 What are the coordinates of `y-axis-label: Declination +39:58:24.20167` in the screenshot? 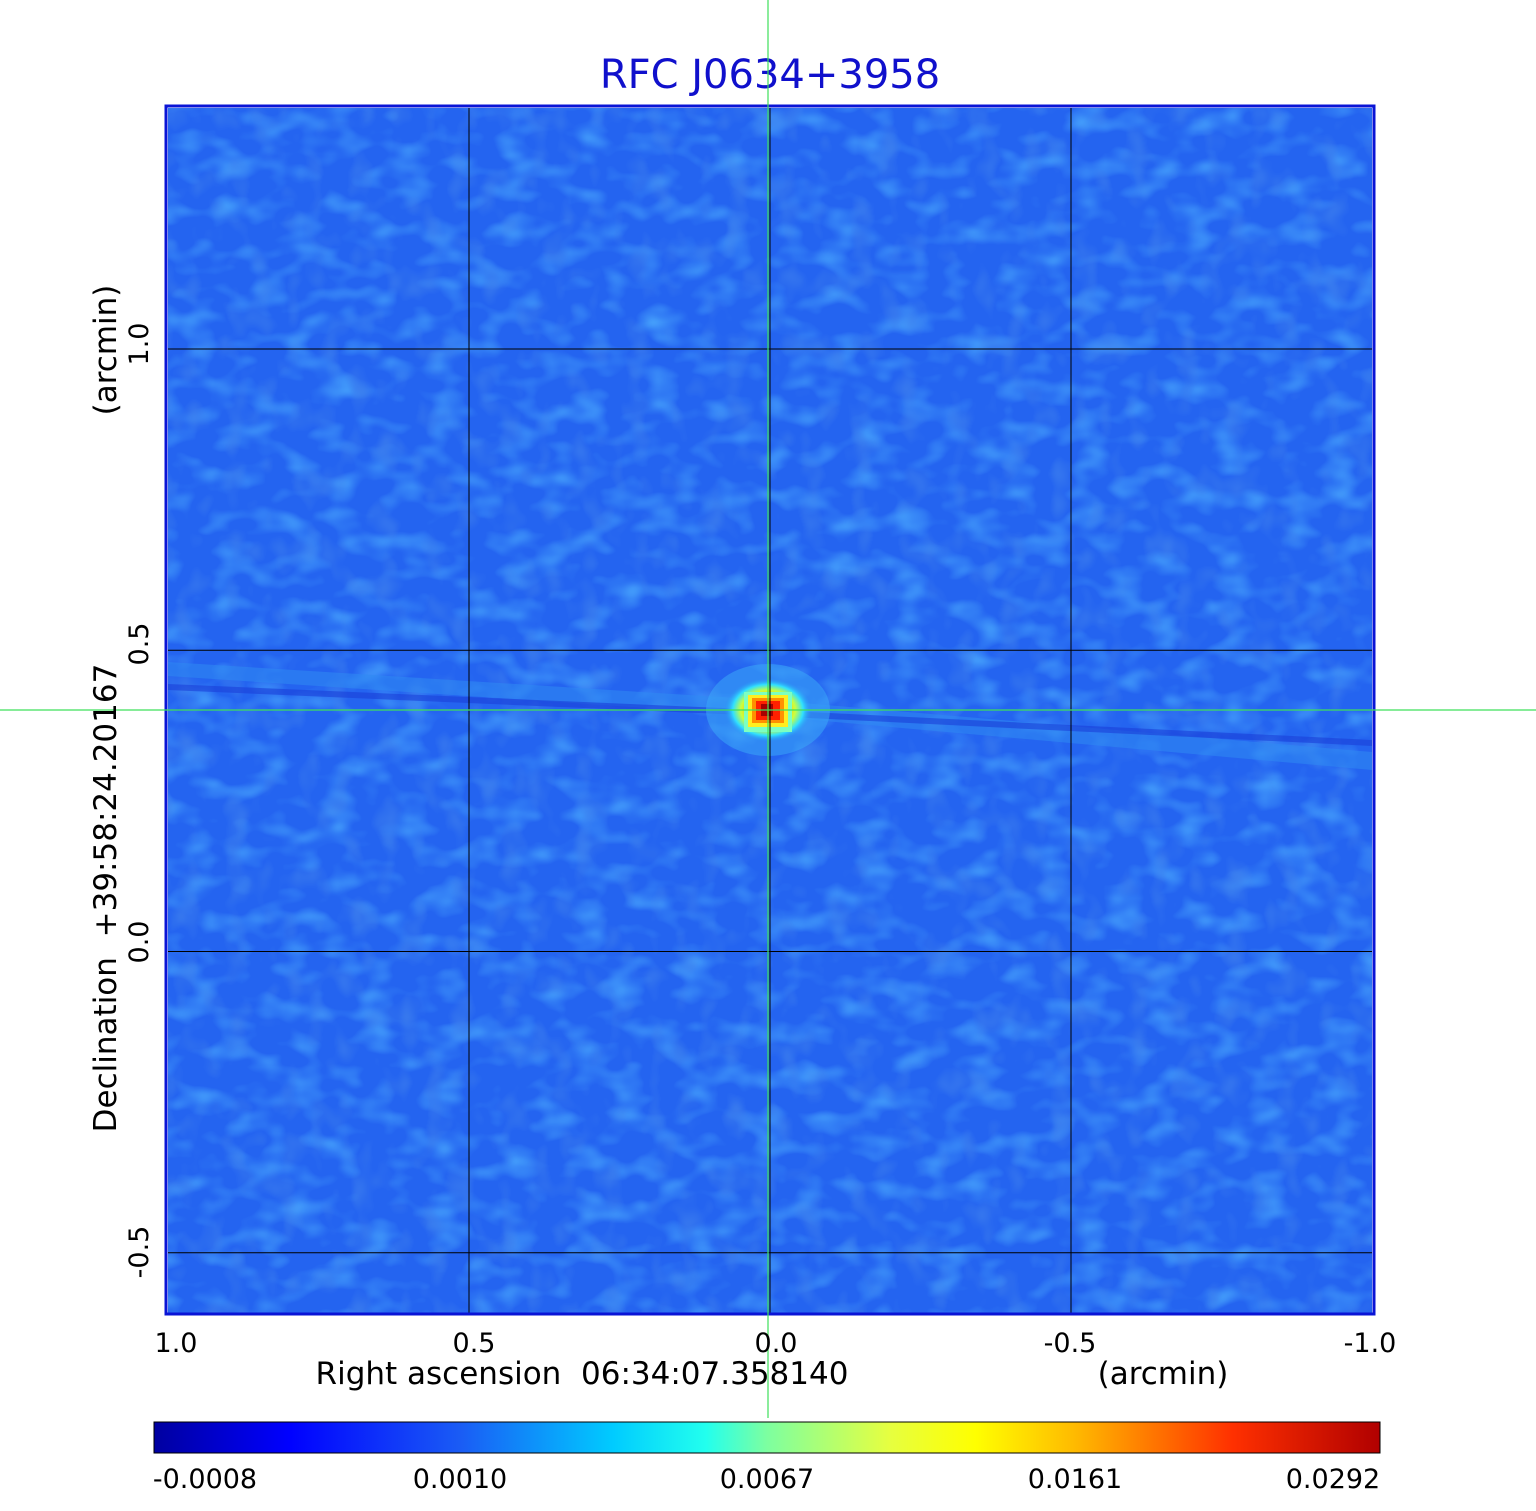 It's located at (106, 898).